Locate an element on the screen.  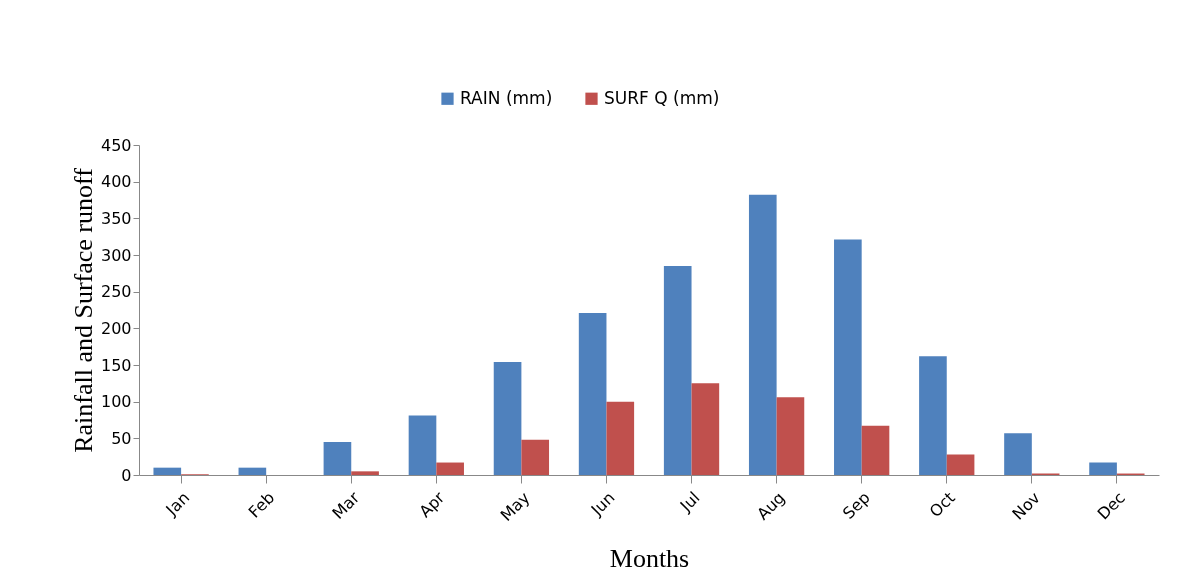
y-tick-label: 50 is located at coordinates (121, 438).